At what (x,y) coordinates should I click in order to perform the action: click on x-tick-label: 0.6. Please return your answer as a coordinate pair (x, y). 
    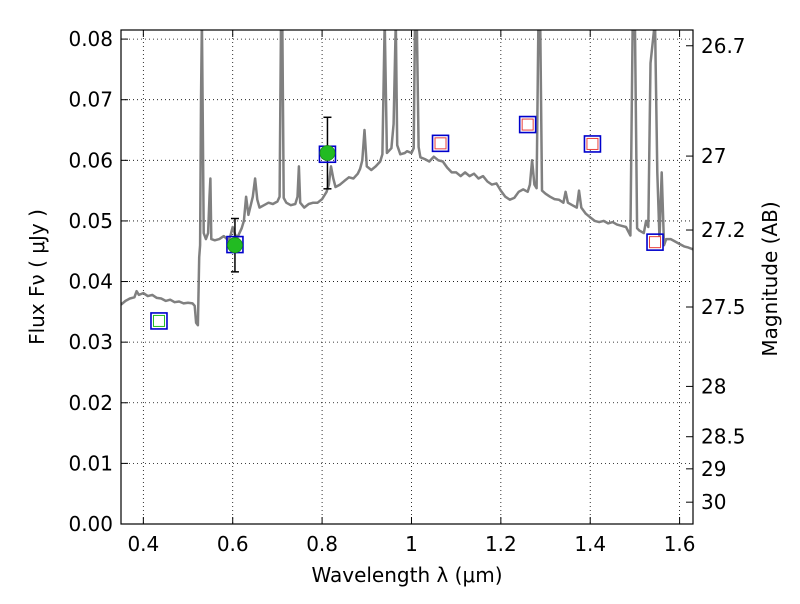
    Looking at the image, I should click on (233, 544).